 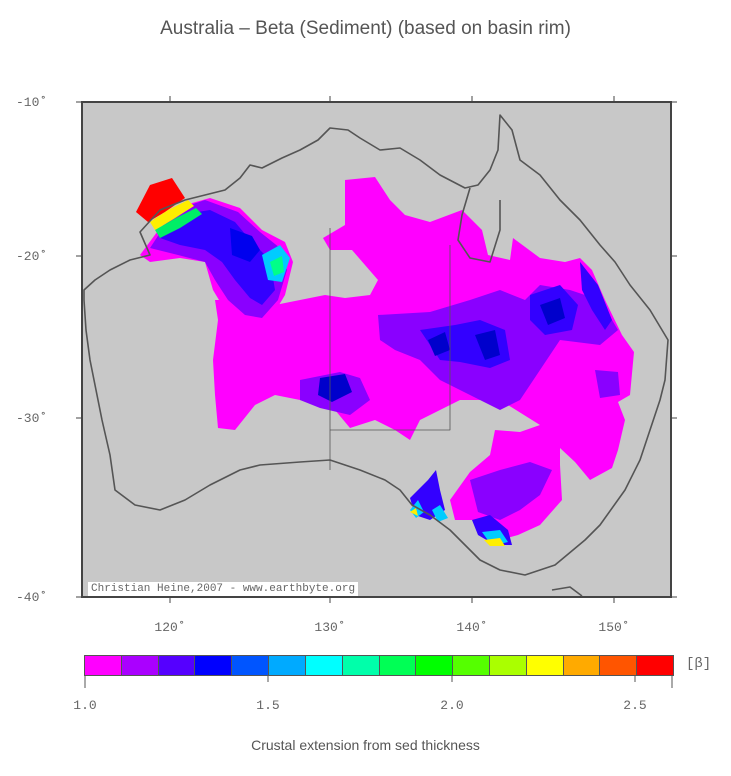 What do you see at coordinates (464, 345) in the screenshot?
I see `beta-region-dark-central` at bounding box center [464, 345].